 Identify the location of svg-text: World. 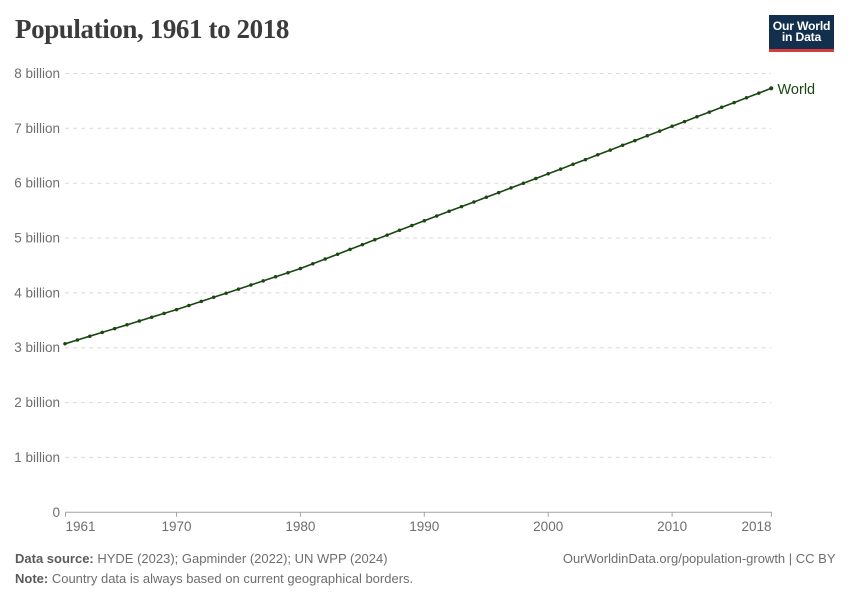
(797, 90).